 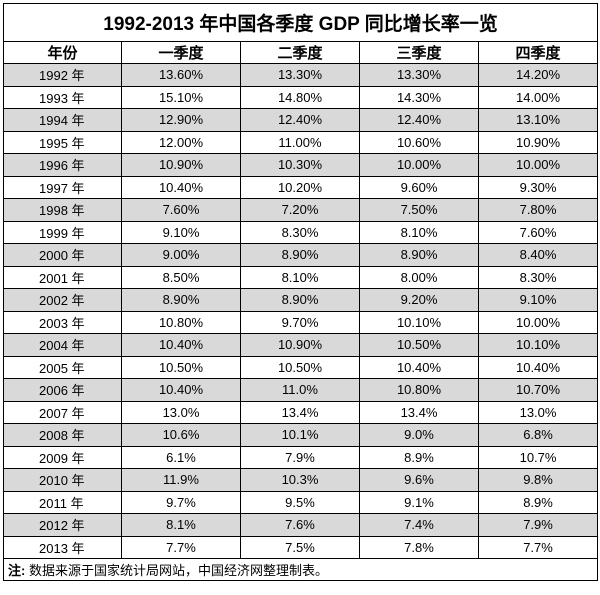 What do you see at coordinates (538, 75) in the screenshot?
I see `q4-cell: 14.20%` at bounding box center [538, 75].